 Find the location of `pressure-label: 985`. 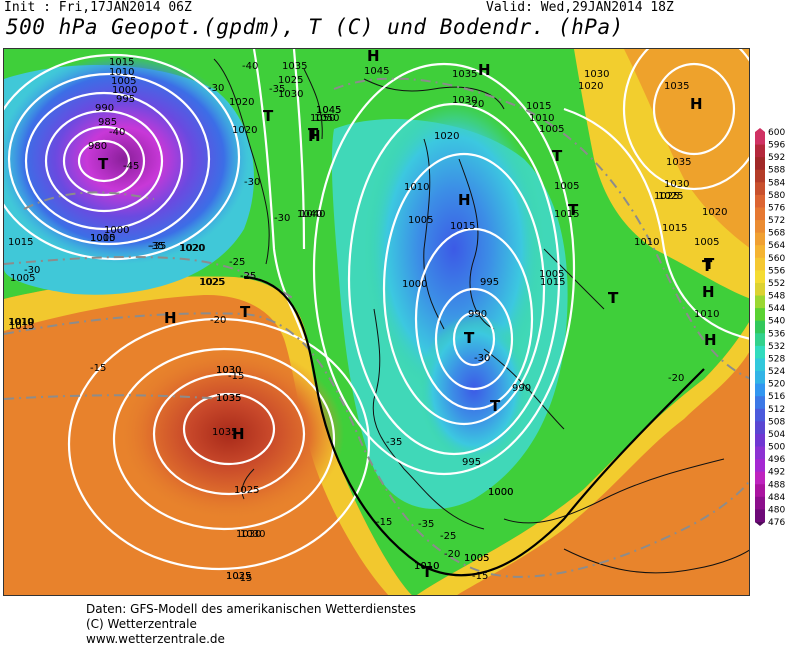

pressure-label: 985 is located at coordinates (107, 122).